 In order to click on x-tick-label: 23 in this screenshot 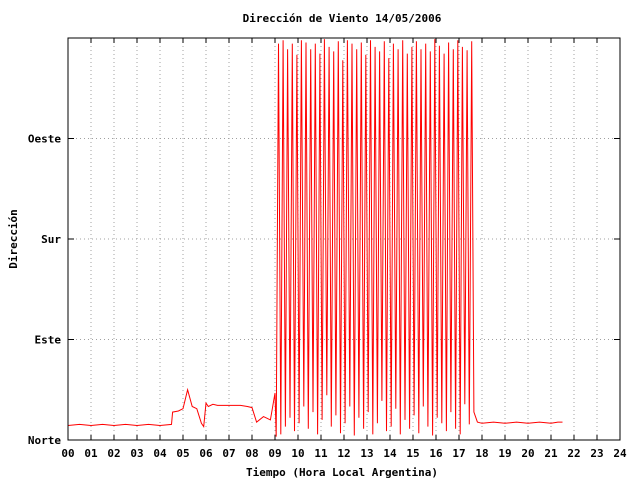, I will do `click(596, 453)`.